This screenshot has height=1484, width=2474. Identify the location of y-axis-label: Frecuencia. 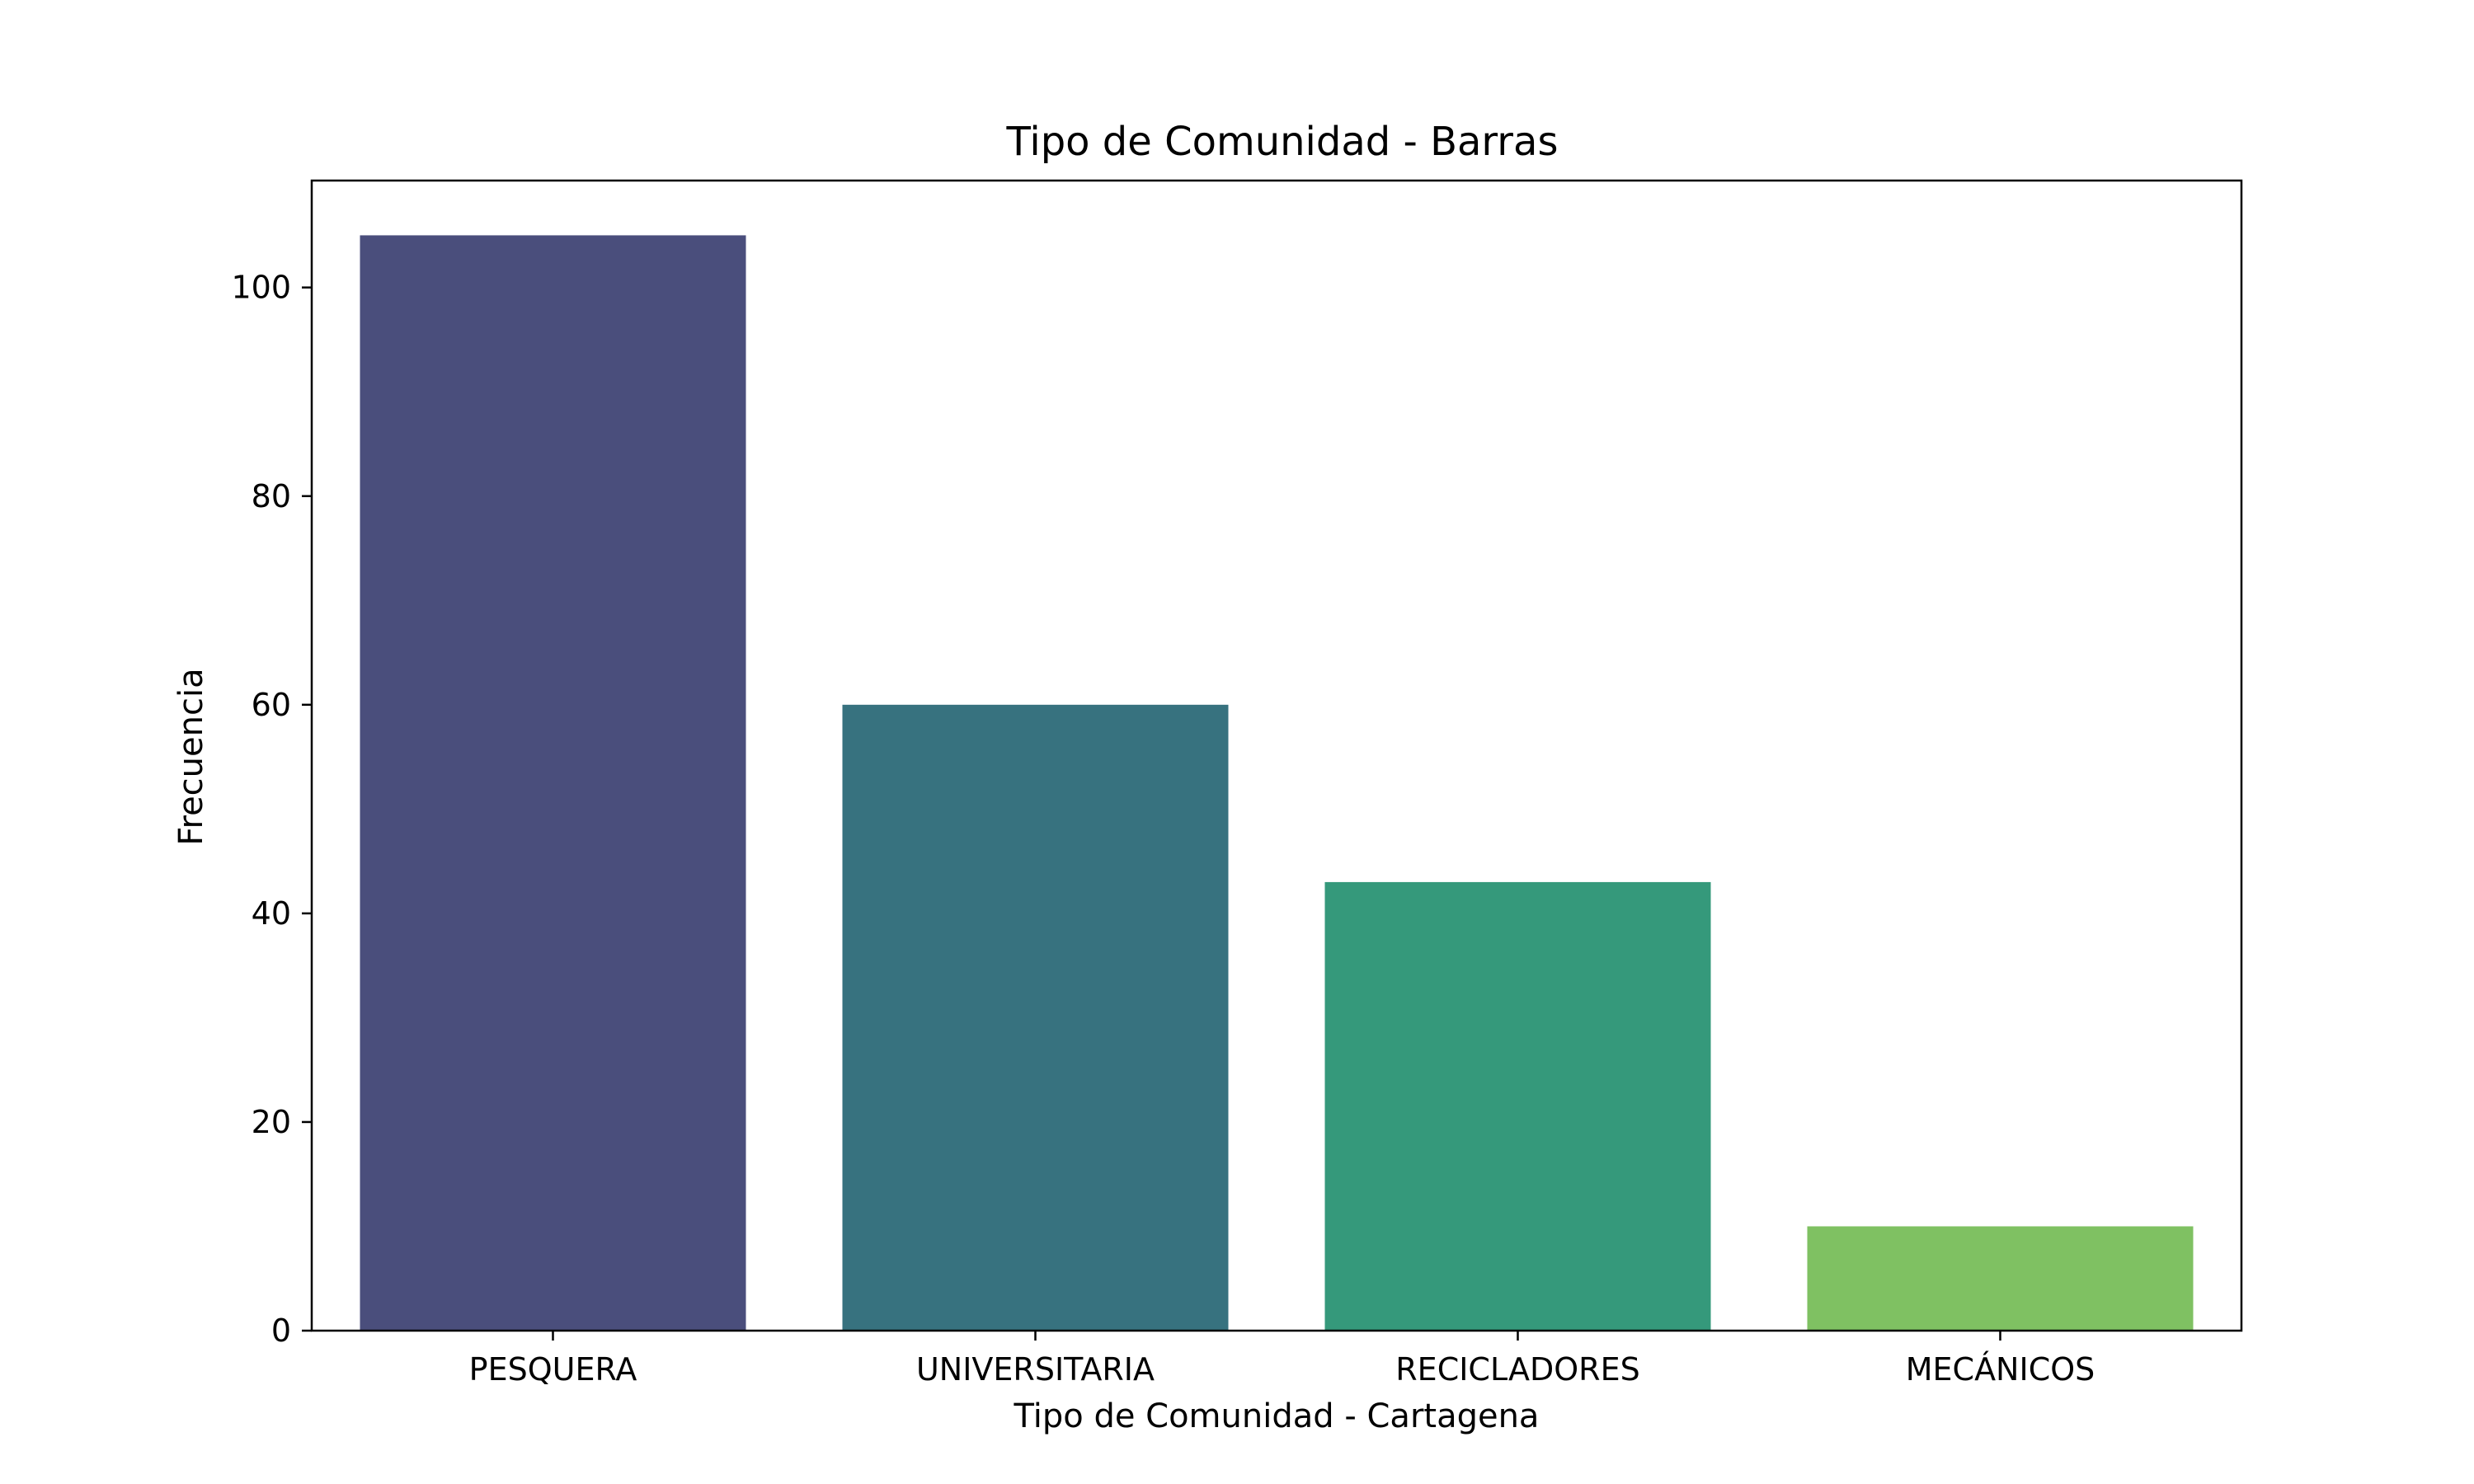
(191, 756).